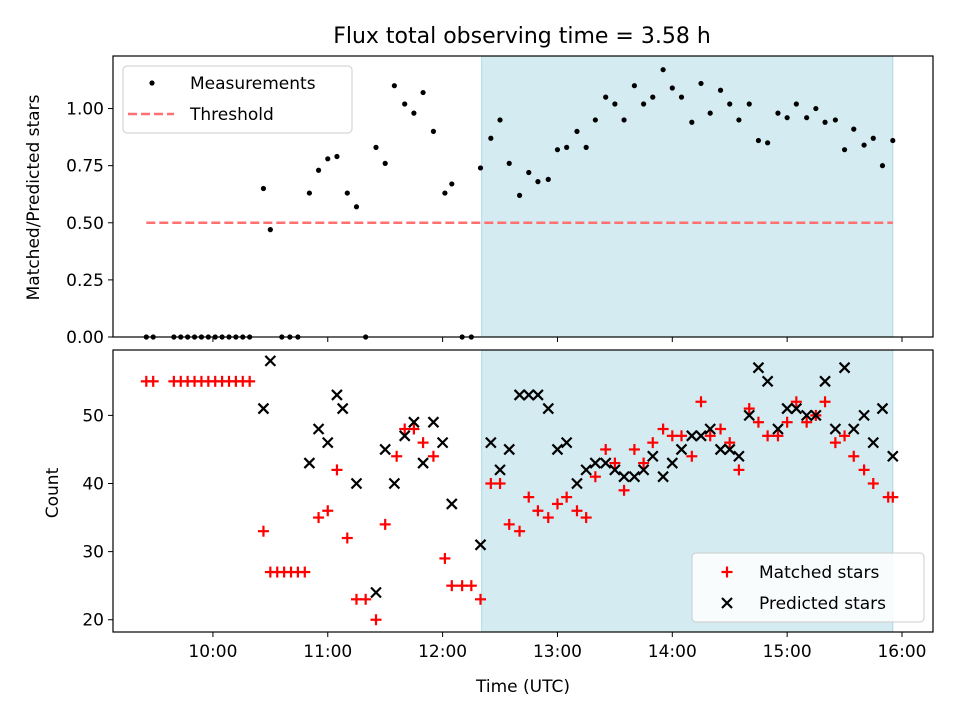  I want to click on bottom-y-tick-label: 50, so click(93, 416).